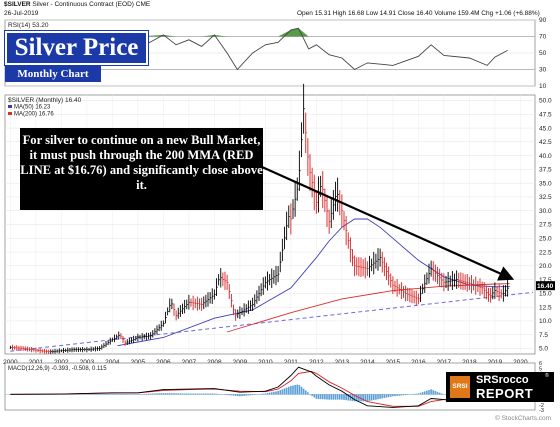  I want to click on rsi-tick-label: 10, so click(543, 86).